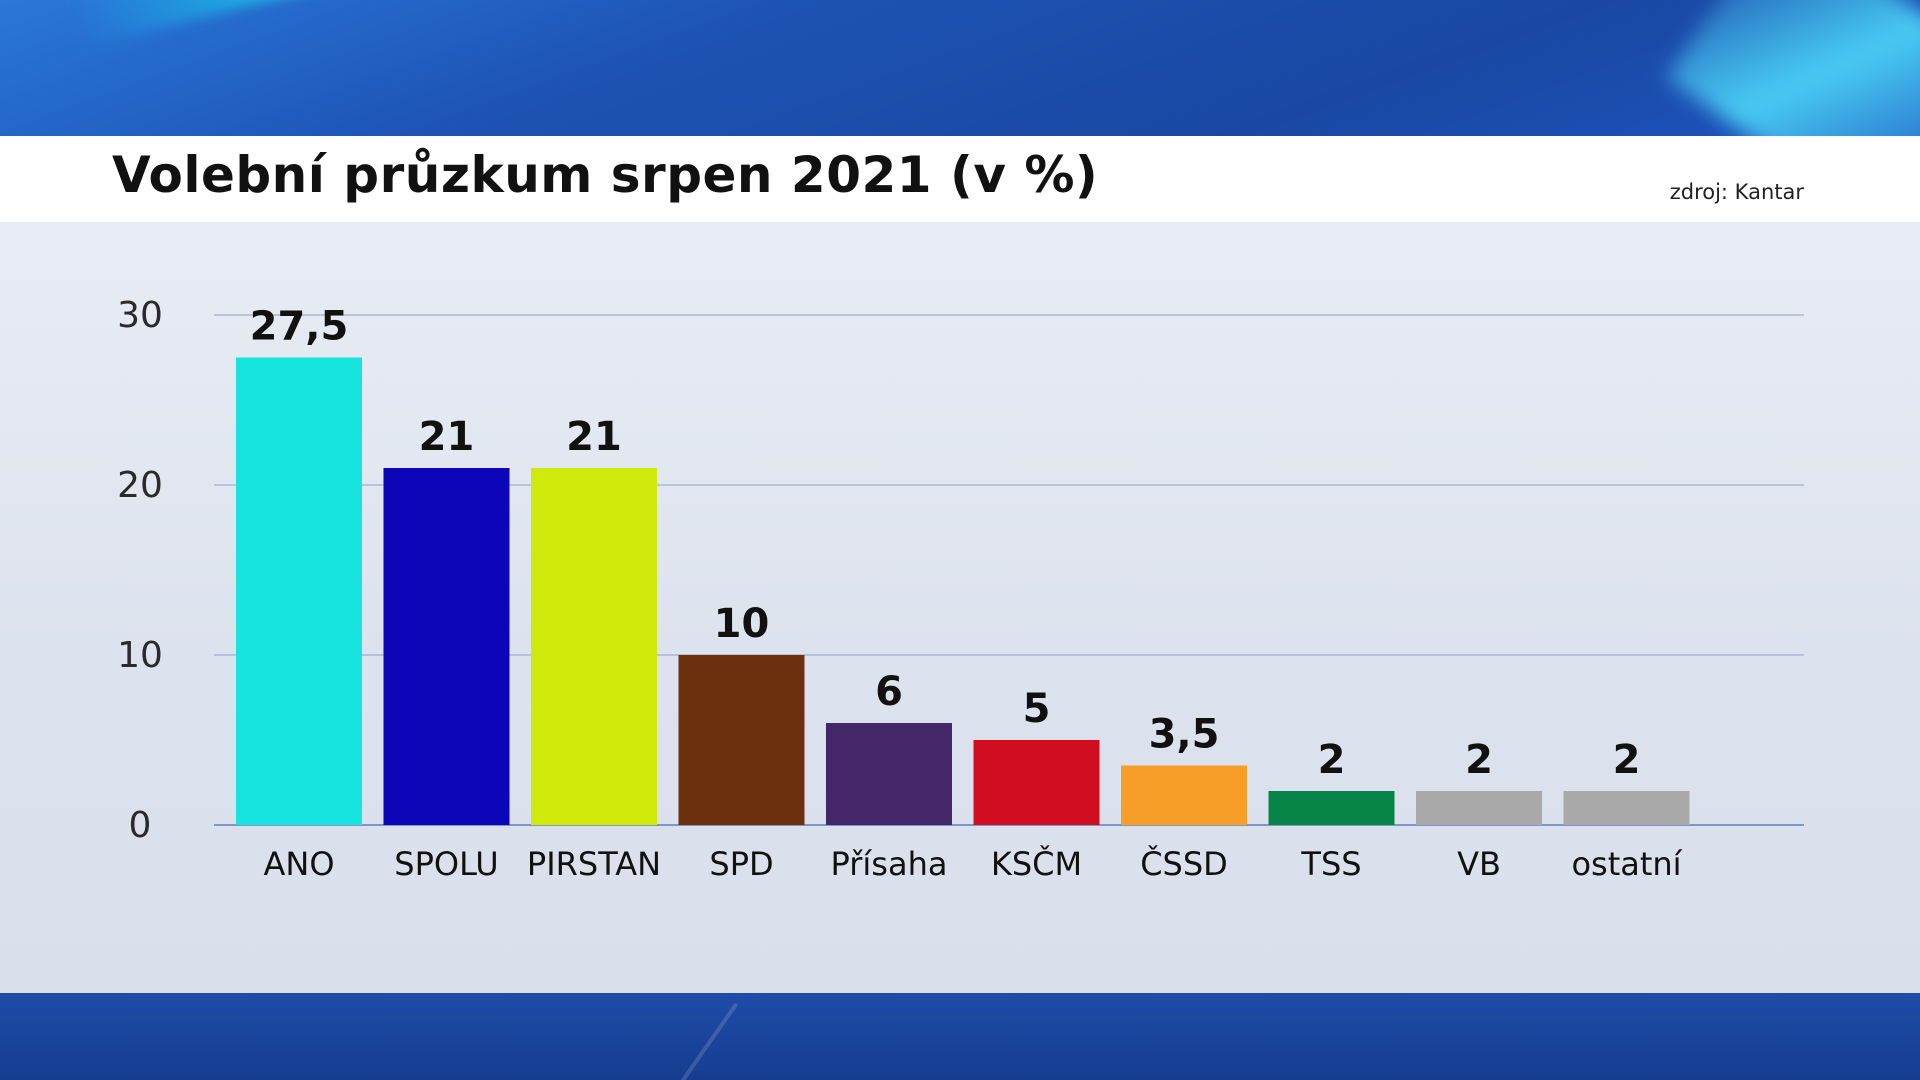 The image size is (1920, 1080). I want to click on bar-ANO, so click(299, 591).